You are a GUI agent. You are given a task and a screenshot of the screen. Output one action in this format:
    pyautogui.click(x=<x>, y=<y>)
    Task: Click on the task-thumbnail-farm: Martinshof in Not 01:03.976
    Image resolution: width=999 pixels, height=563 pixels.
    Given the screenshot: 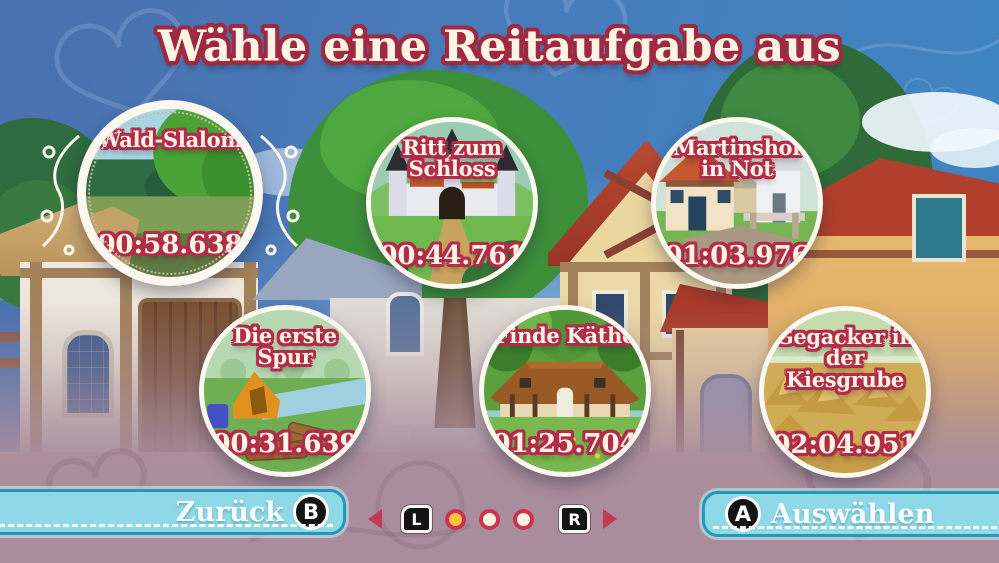 What is the action you would take?
    pyautogui.click(x=737, y=203)
    